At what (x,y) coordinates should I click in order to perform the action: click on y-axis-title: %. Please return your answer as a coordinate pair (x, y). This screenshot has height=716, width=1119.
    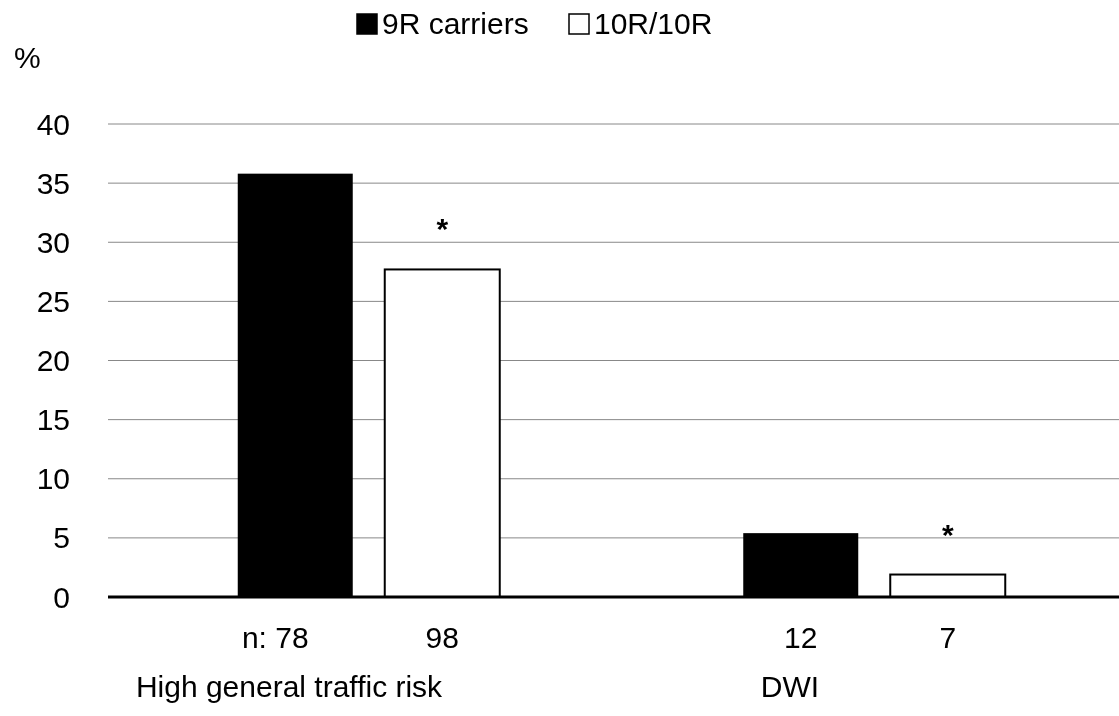
    Looking at the image, I should click on (27, 57).